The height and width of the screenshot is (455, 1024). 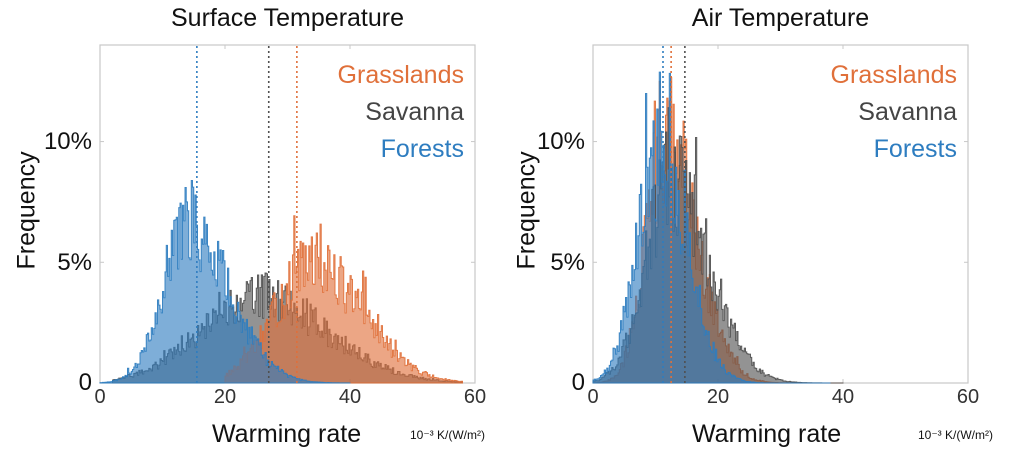 What do you see at coordinates (780, 18) in the screenshot?
I see `chart-title: Air Temperature` at bounding box center [780, 18].